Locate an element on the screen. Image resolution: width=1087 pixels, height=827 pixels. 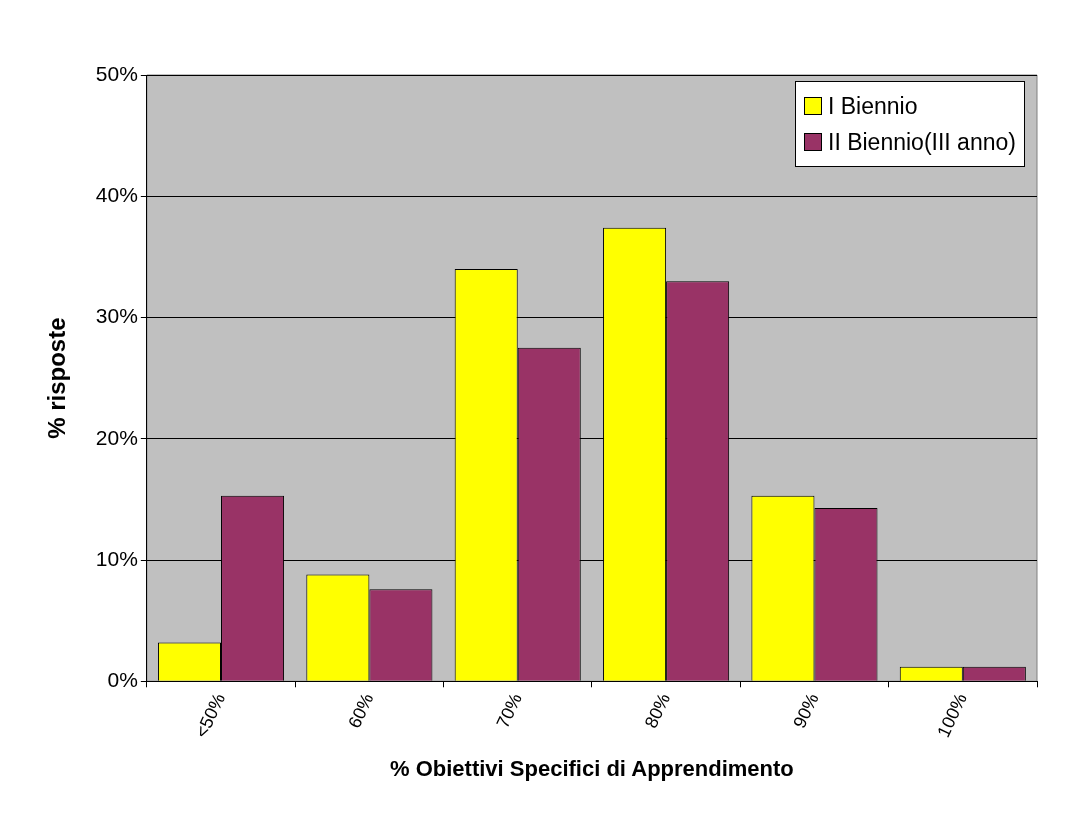
legend-label: II Biennio(III anno) is located at coordinates (922, 142).